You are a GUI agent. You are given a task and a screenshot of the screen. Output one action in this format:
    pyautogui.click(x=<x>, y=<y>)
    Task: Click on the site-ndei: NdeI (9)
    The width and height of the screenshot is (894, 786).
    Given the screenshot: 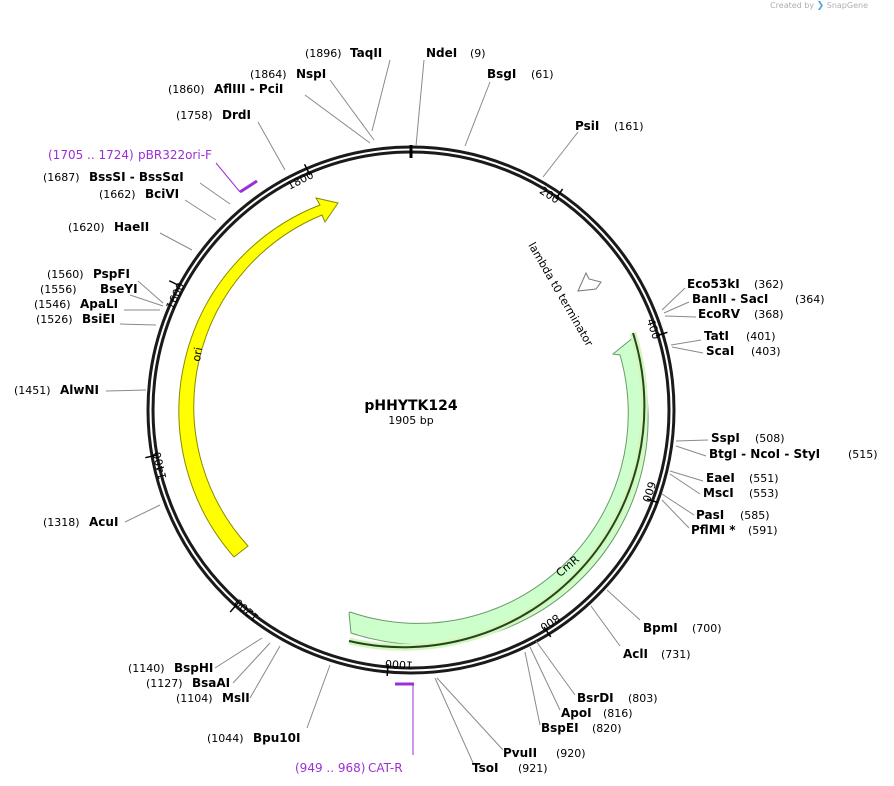 What is the action you would take?
    pyautogui.click(x=456, y=53)
    